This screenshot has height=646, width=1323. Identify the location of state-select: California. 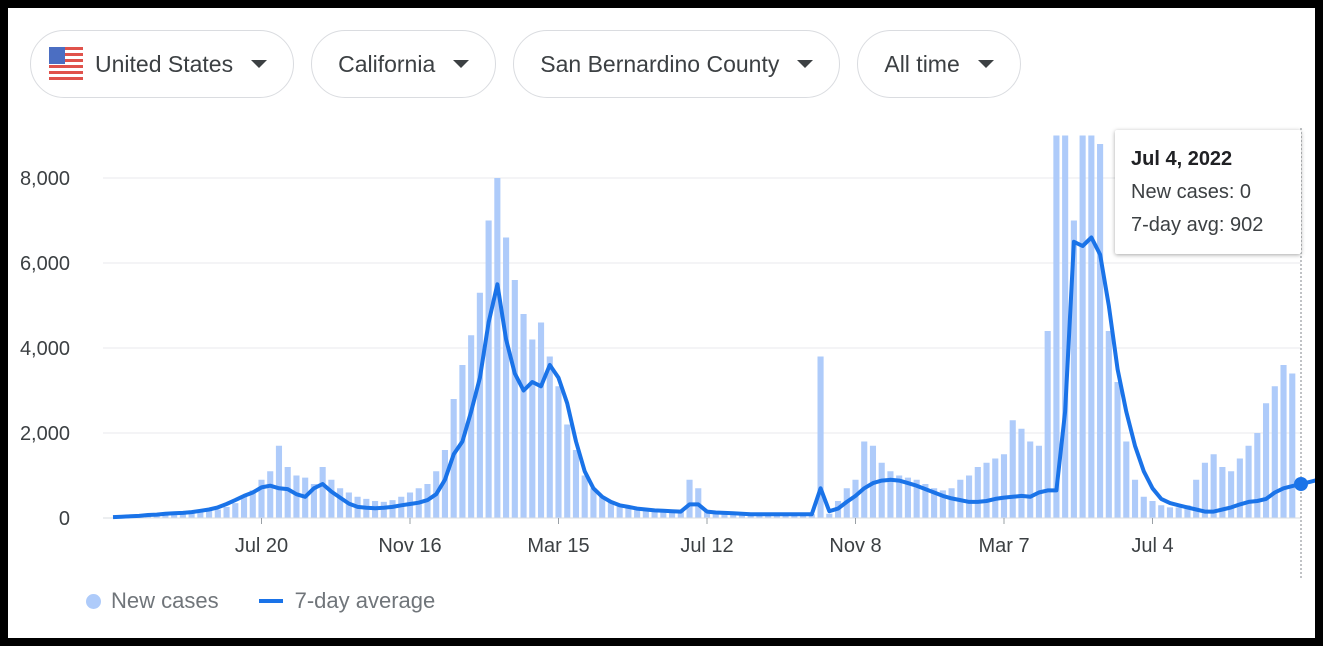
(404, 64).